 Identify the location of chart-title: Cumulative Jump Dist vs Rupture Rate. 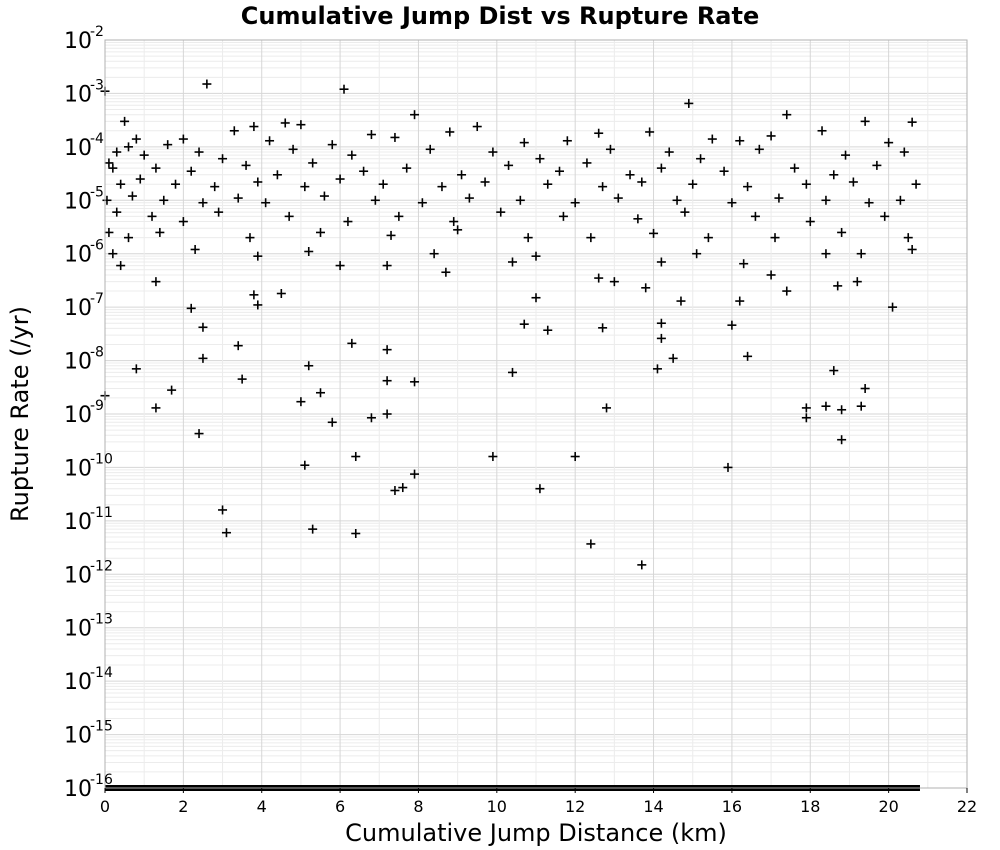
(500, 16).